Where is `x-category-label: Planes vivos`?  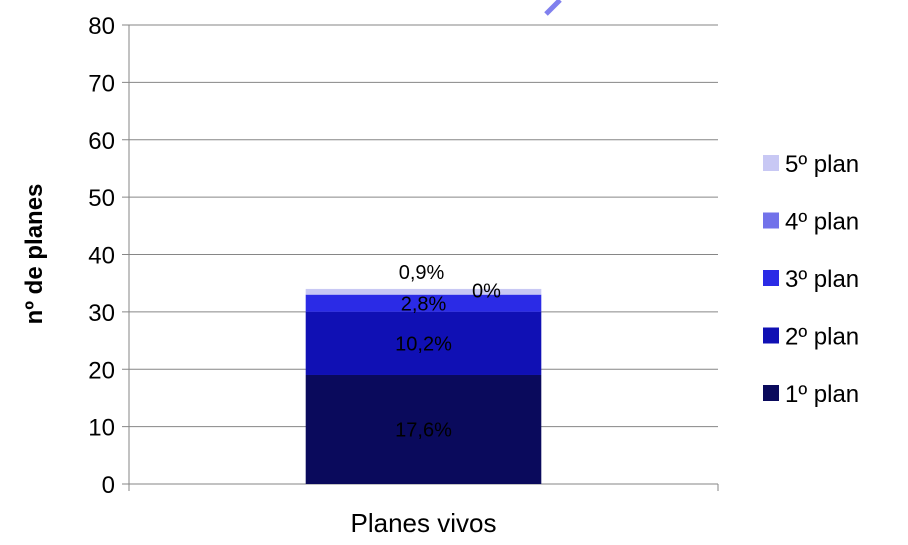 x-category-label: Planes vivos is located at coordinates (424, 523).